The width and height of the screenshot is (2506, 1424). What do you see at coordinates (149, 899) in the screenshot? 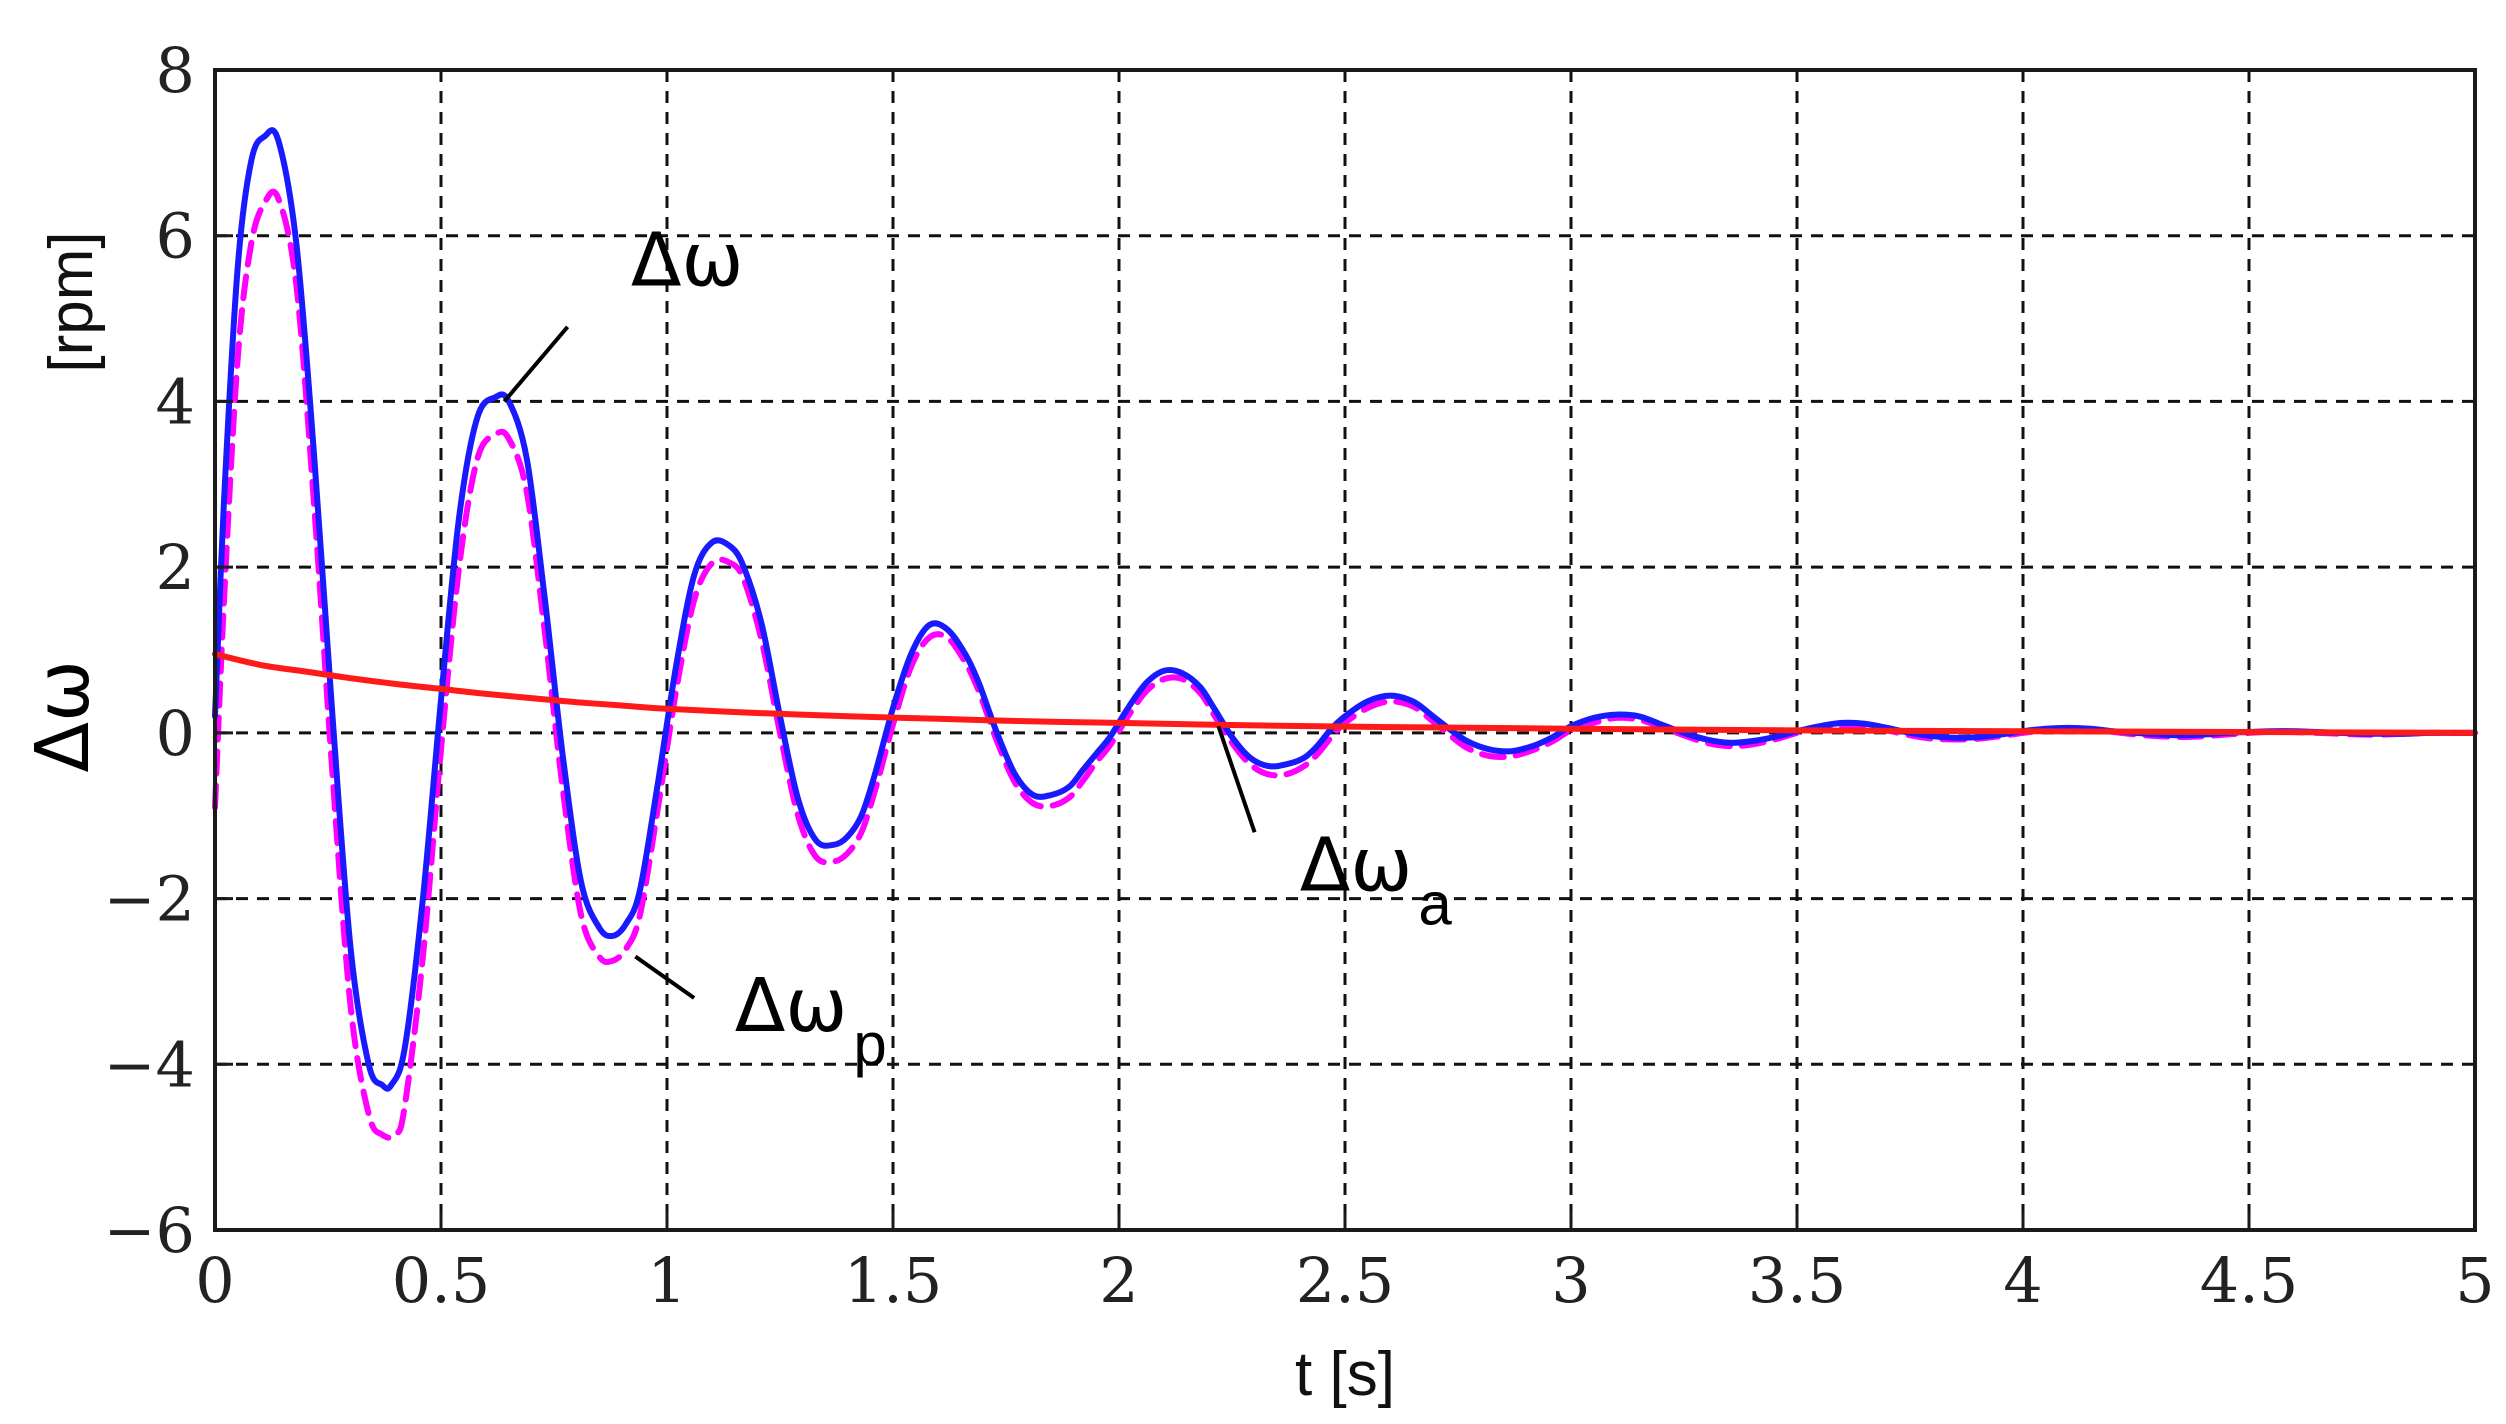
I see `y-tick-label: −2` at bounding box center [149, 899].